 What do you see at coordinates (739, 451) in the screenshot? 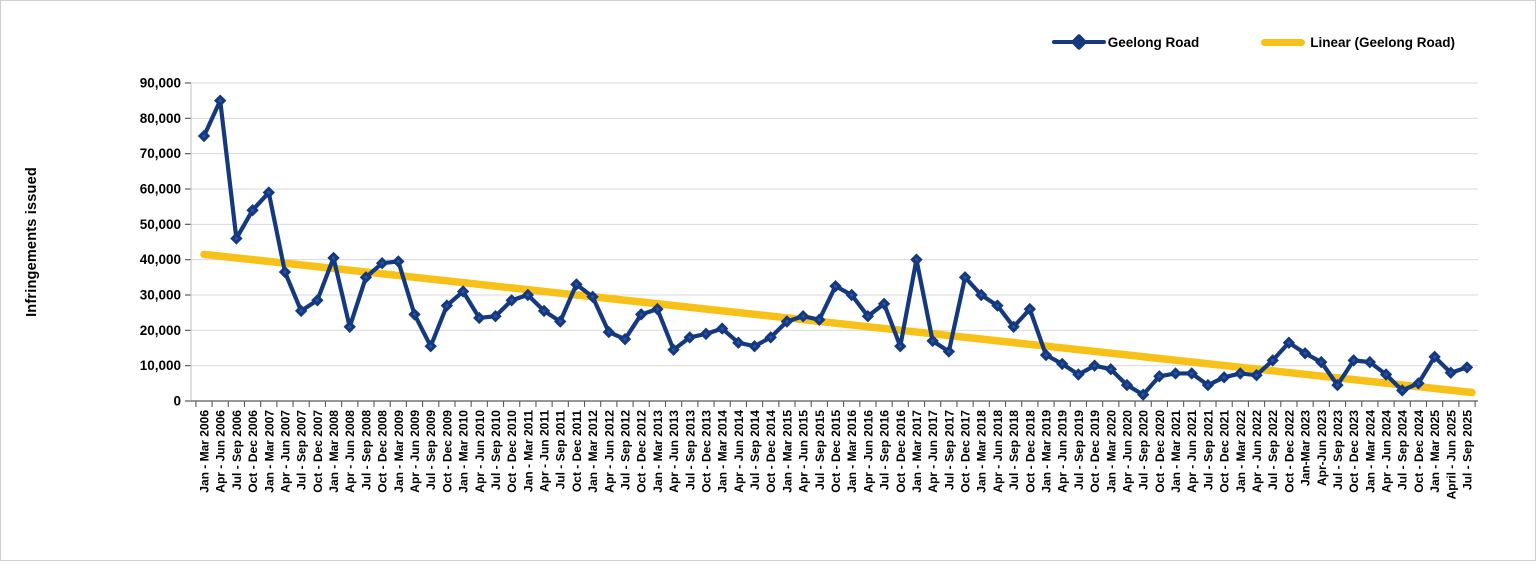
I see `x-axis-tick-label: Apr - Jun 2014` at bounding box center [739, 451].